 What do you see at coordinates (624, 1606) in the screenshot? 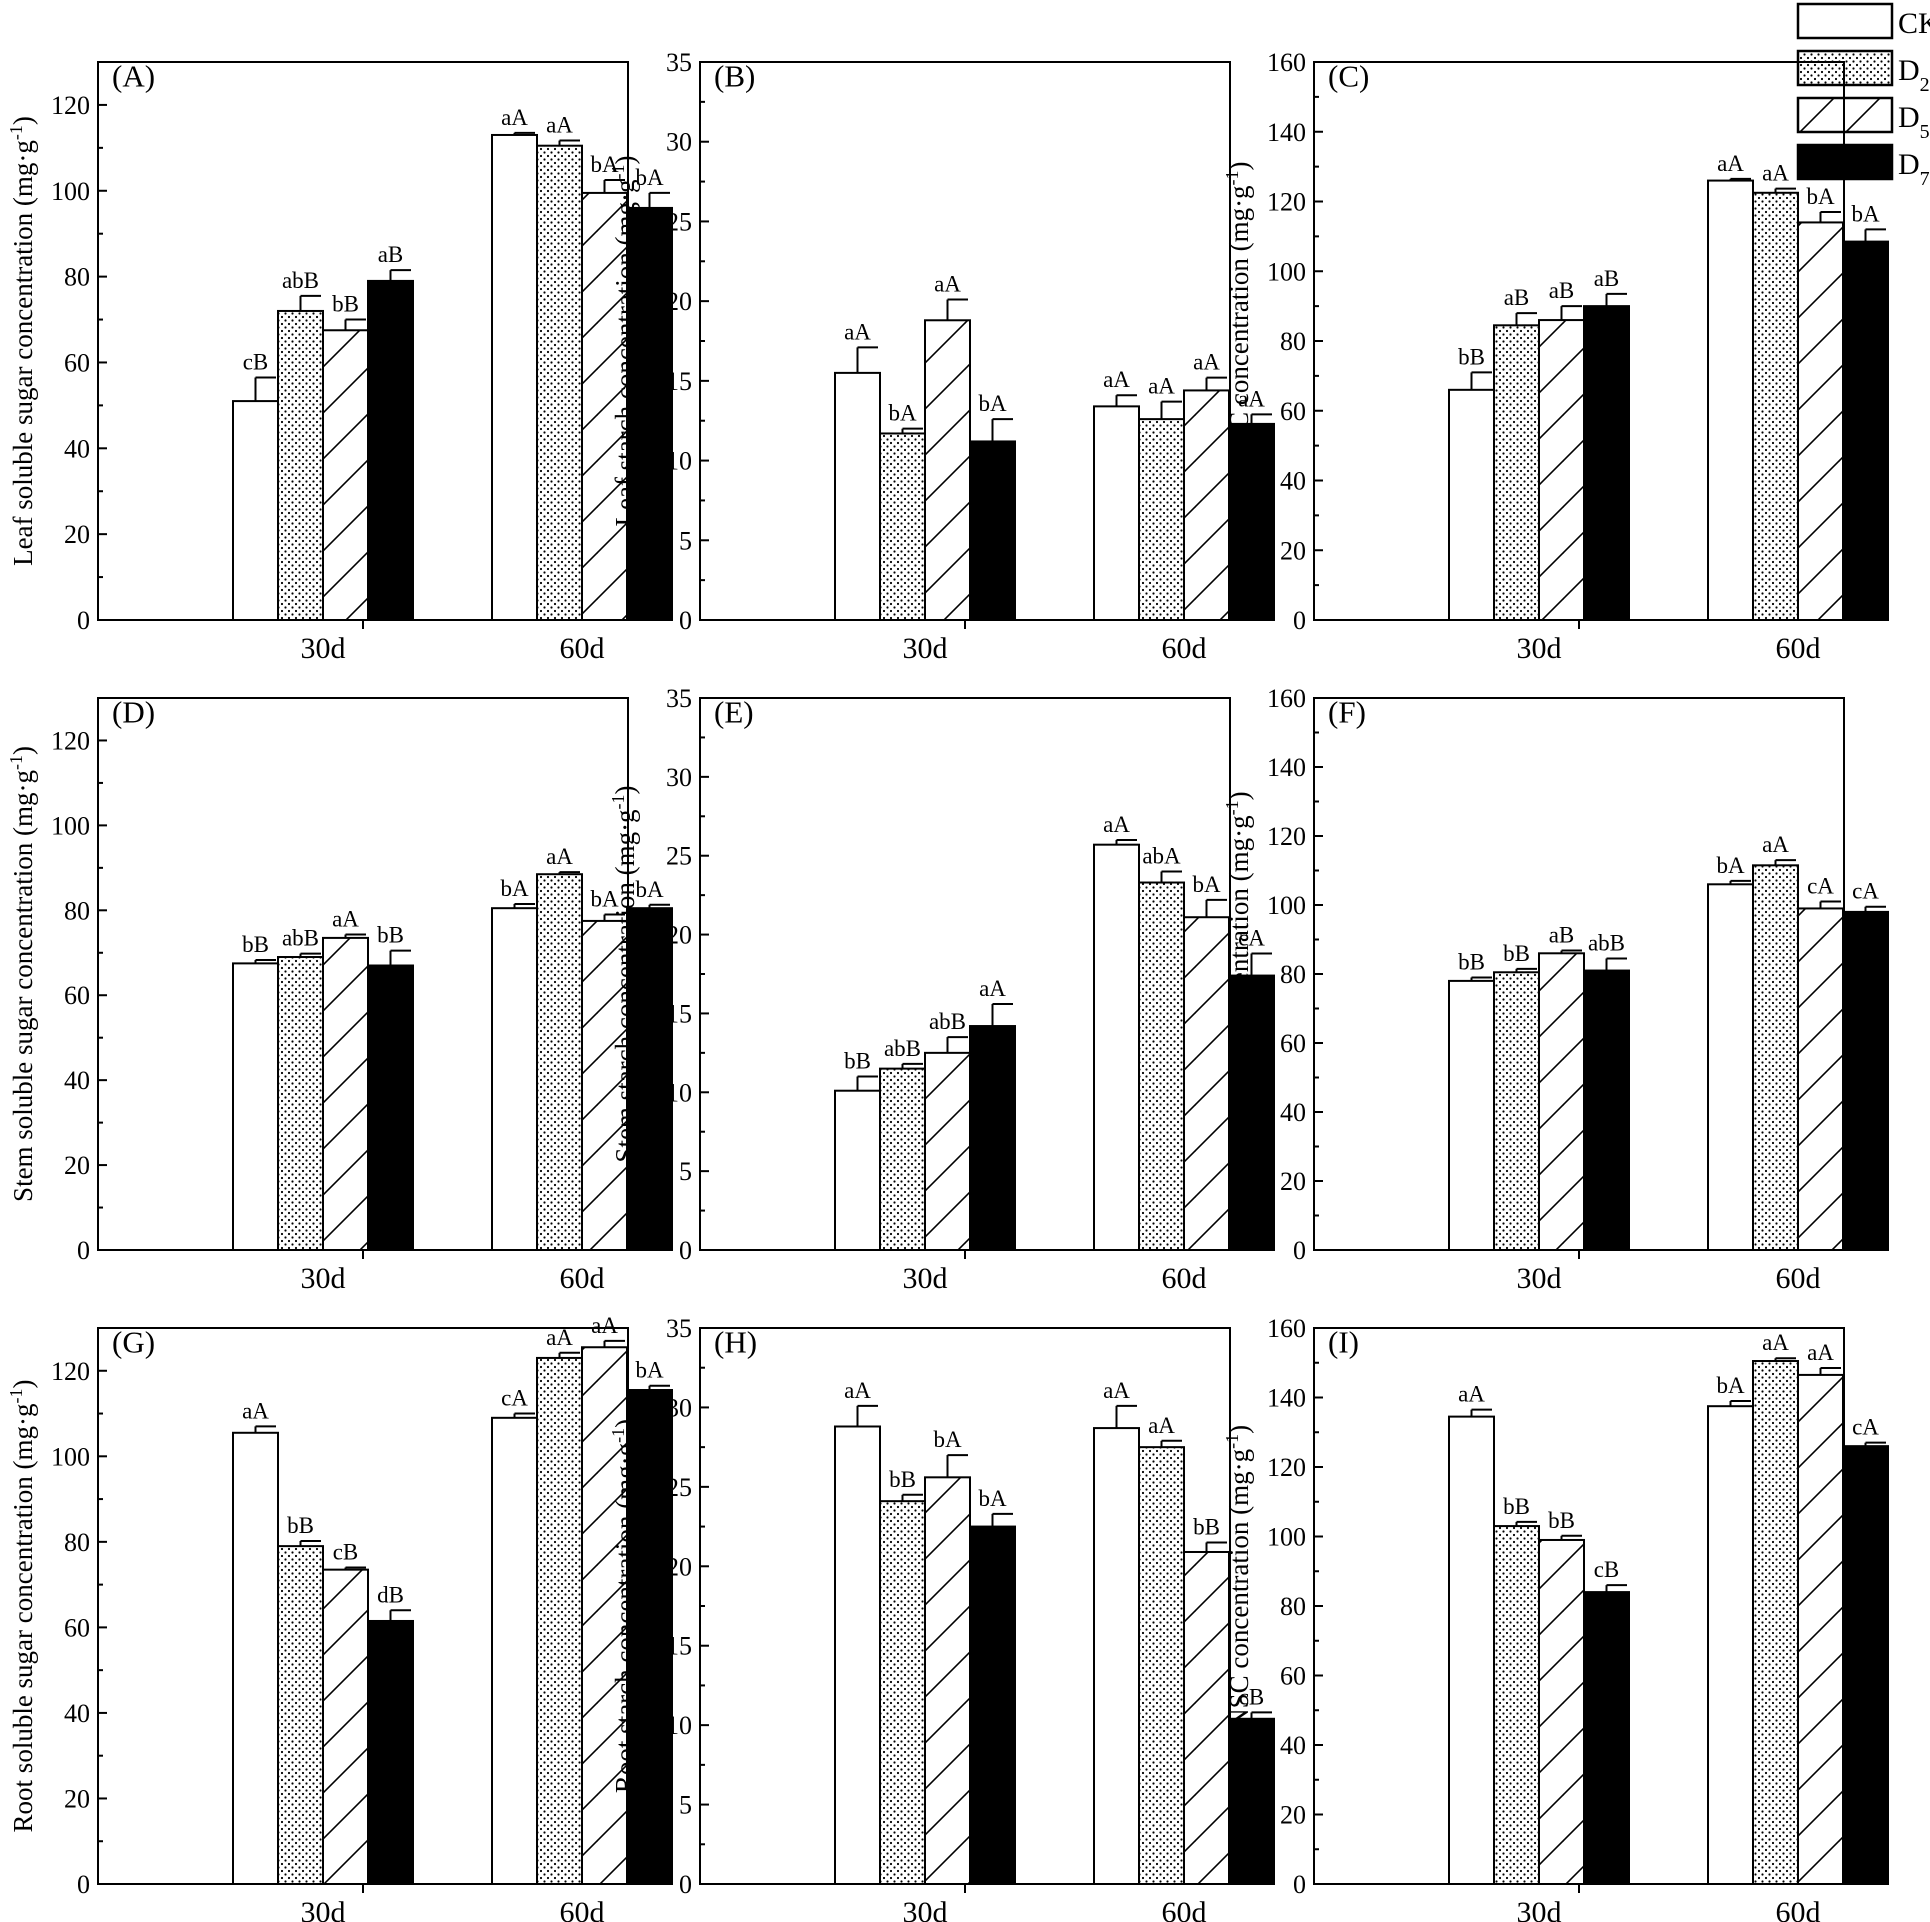
I see `y-axis-label: Root starch concentration (mg·g-1)` at bounding box center [624, 1606].